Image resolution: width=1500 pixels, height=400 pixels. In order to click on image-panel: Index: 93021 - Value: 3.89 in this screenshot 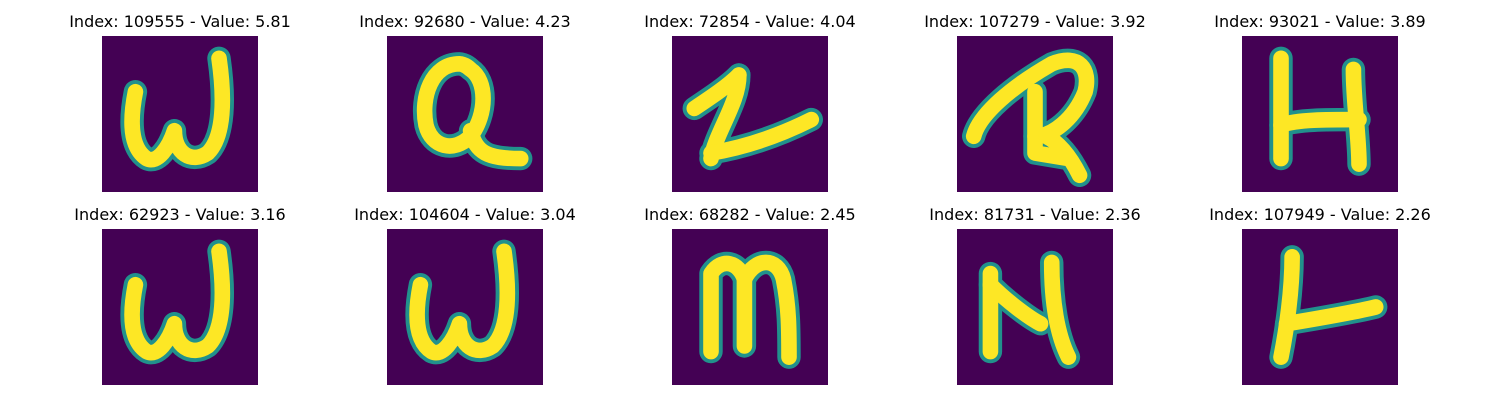, I will do `click(1320, 107)`.